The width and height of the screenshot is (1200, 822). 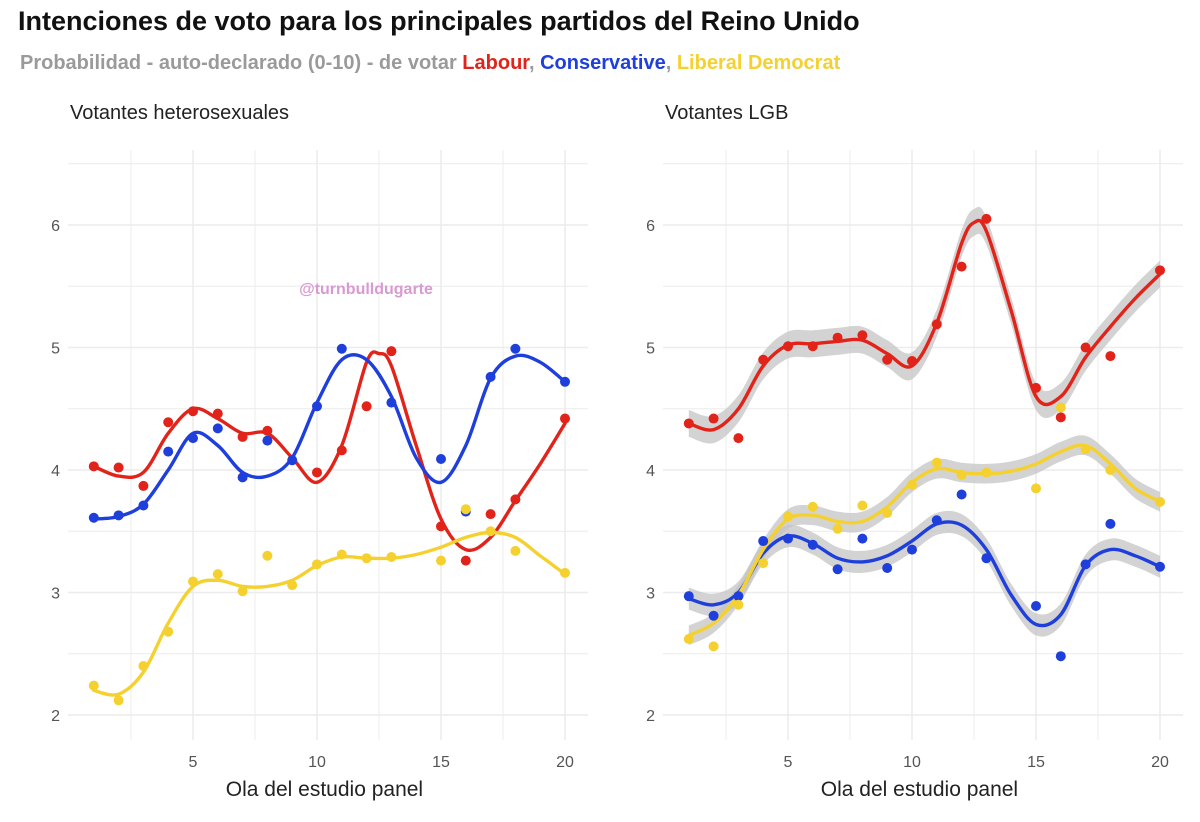 I want to click on confidence-band-liberal-democrat, so click(x=924, y=540).